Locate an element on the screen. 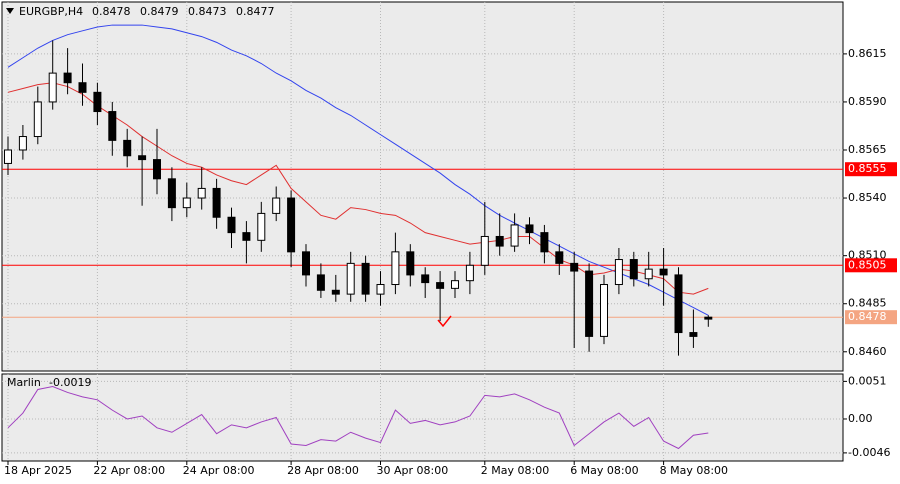 The width and height of the screenshot is (900, 484). x-tick-label: 2 May 08:00 is located at coordinates (515, 470).